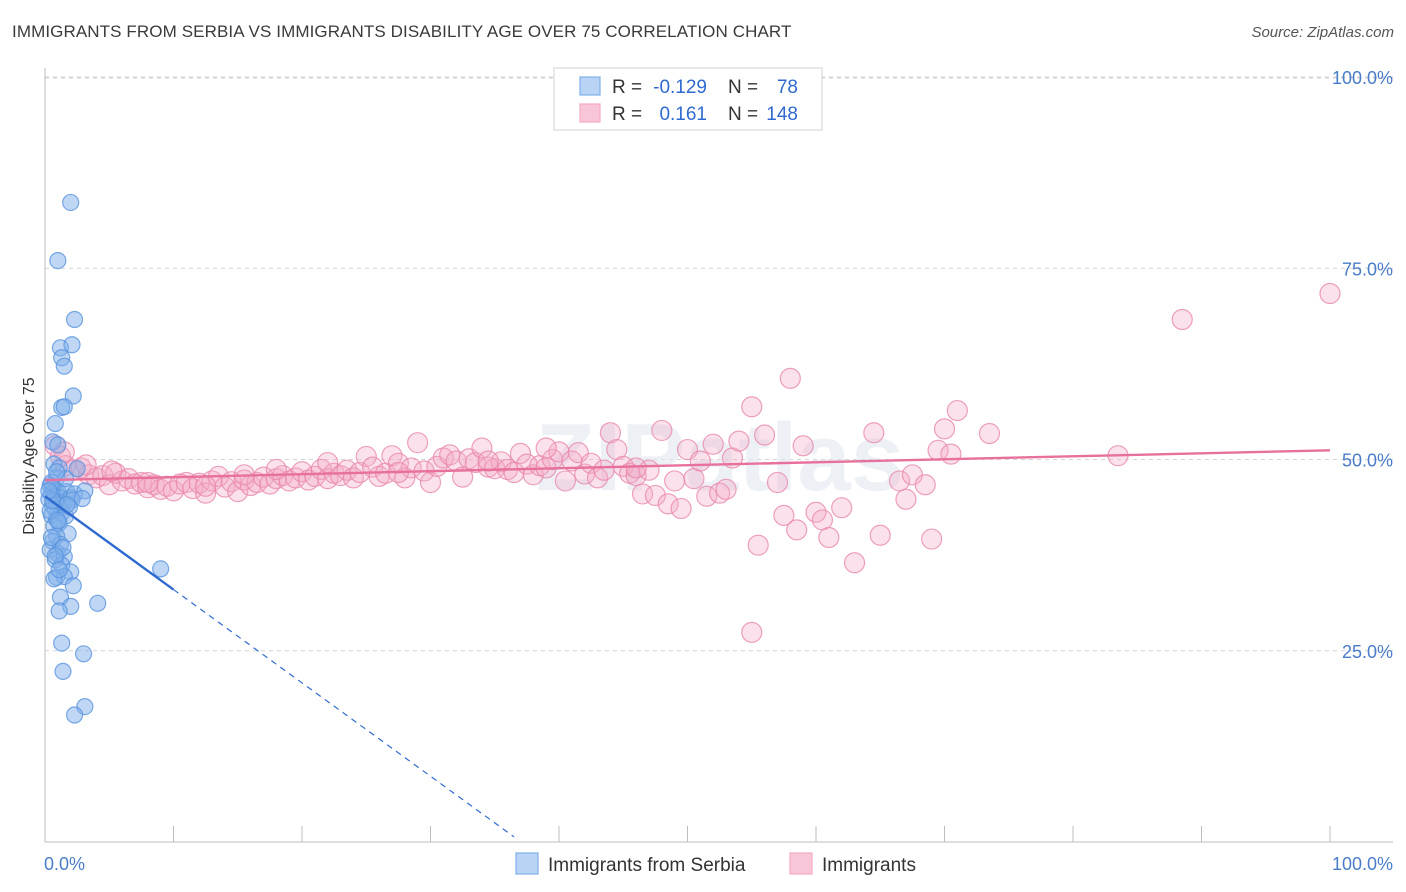 Image resolution: width=1406 pixels, height=892 pixels. I want to click on legend-n-label-serbia: N =, so click(743, 87).